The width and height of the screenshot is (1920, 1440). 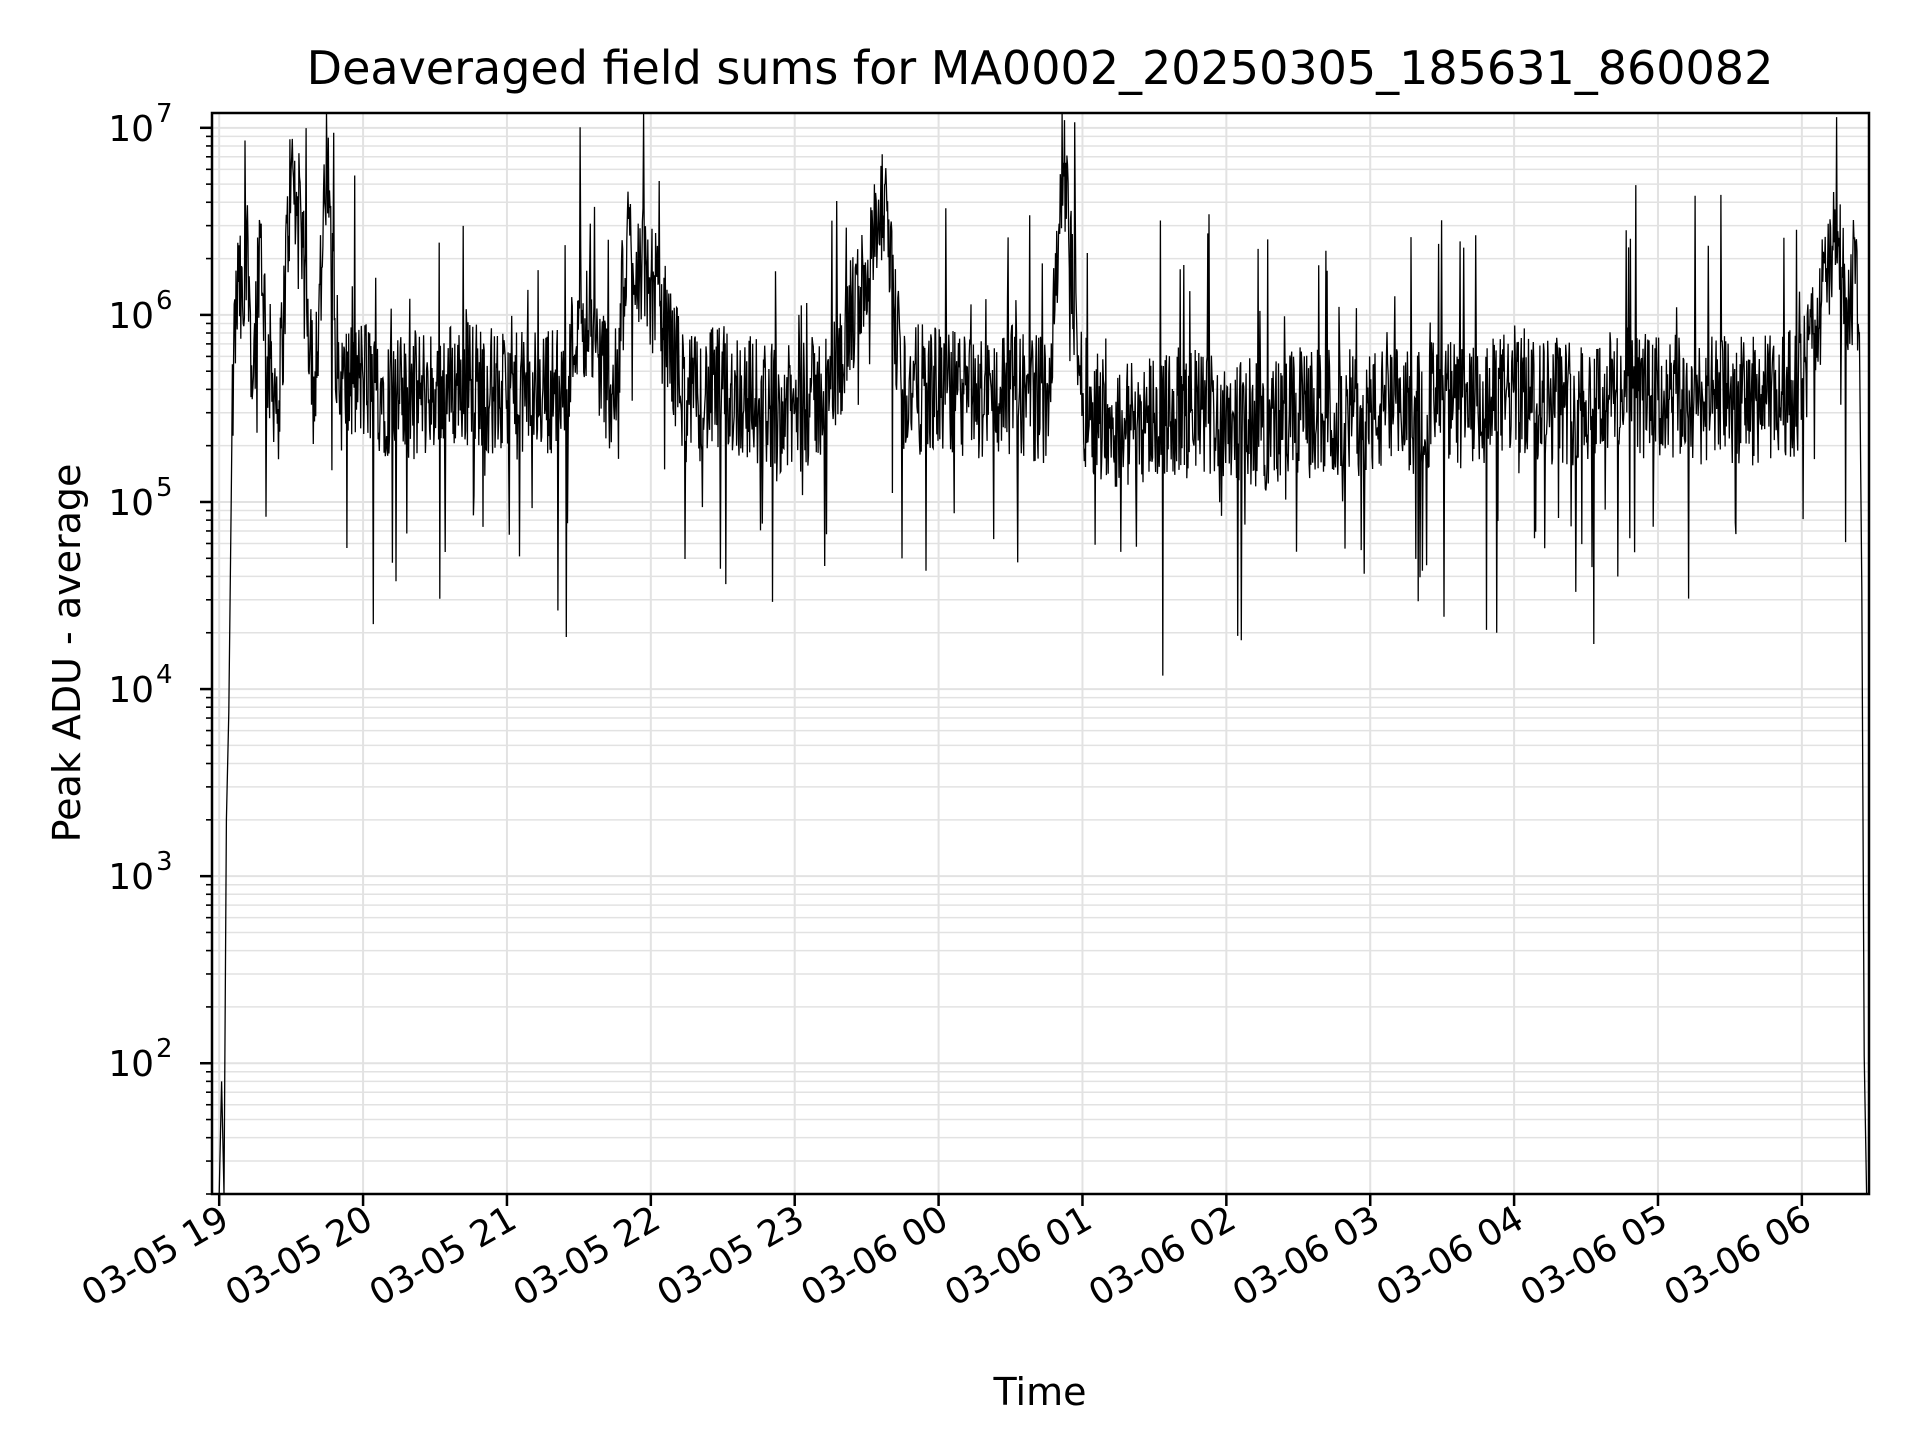 I want to click on y-tick-exponent: 7, so click(x=164, y=114).